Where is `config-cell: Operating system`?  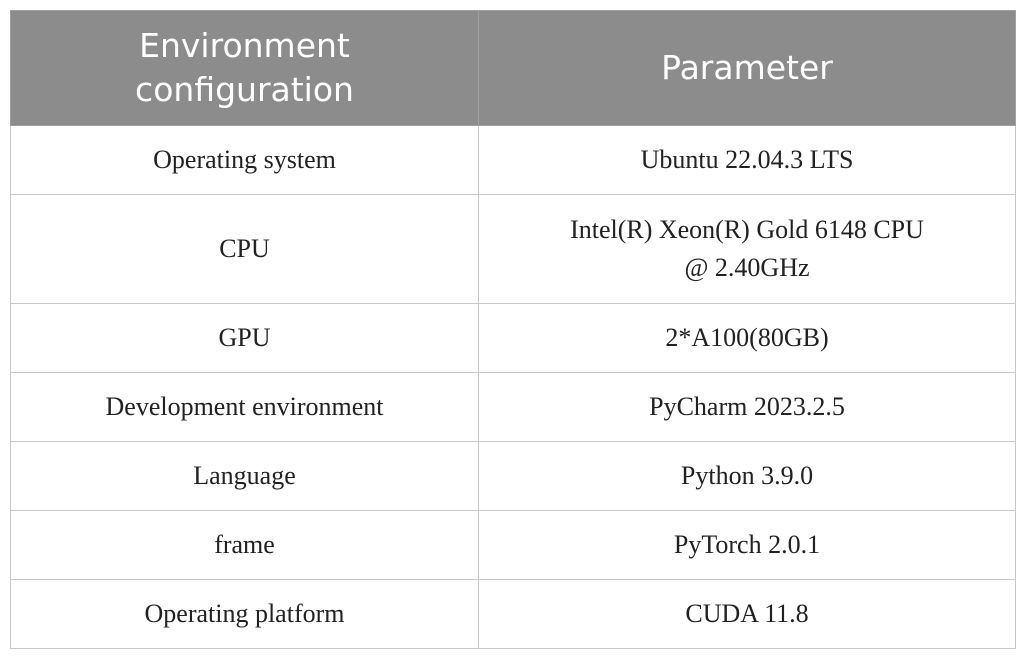 config-cell: Operating system is located at coordinates (244, 160).